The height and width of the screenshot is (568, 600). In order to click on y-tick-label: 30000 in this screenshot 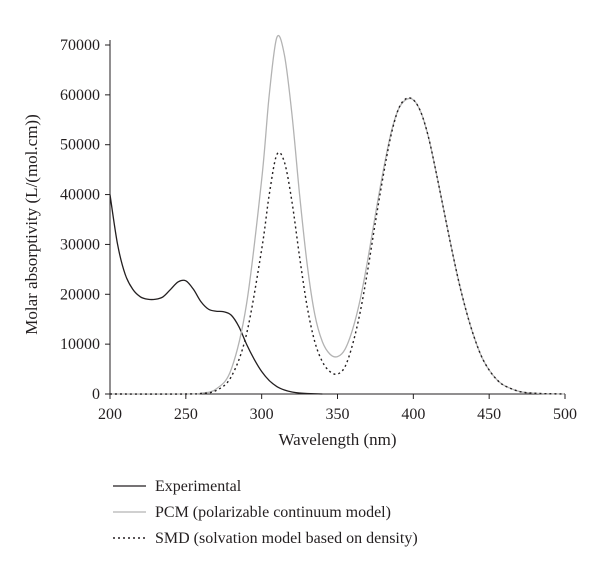, I will do `click(80, 244)`.